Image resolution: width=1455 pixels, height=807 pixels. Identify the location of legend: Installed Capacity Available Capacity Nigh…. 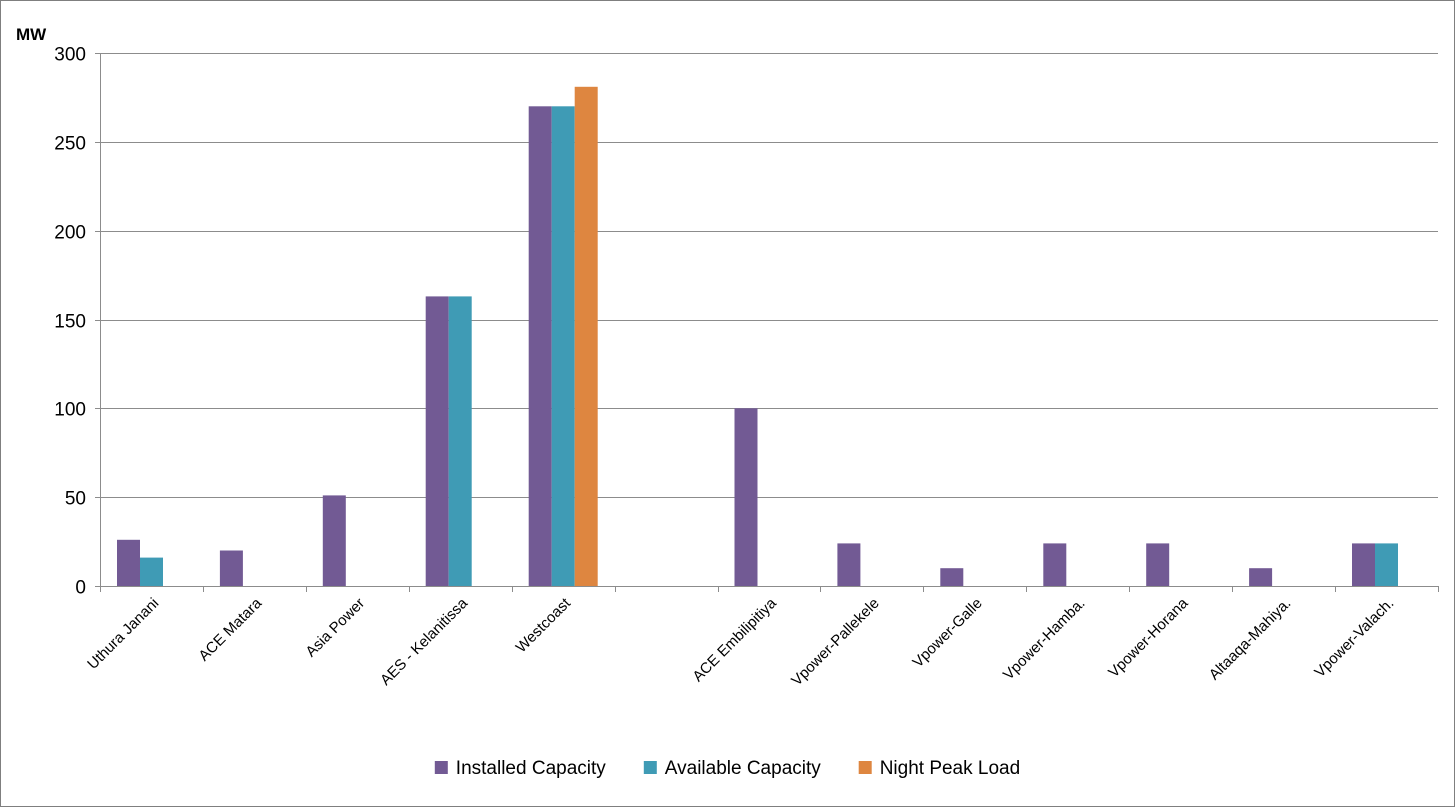
(727, 768).